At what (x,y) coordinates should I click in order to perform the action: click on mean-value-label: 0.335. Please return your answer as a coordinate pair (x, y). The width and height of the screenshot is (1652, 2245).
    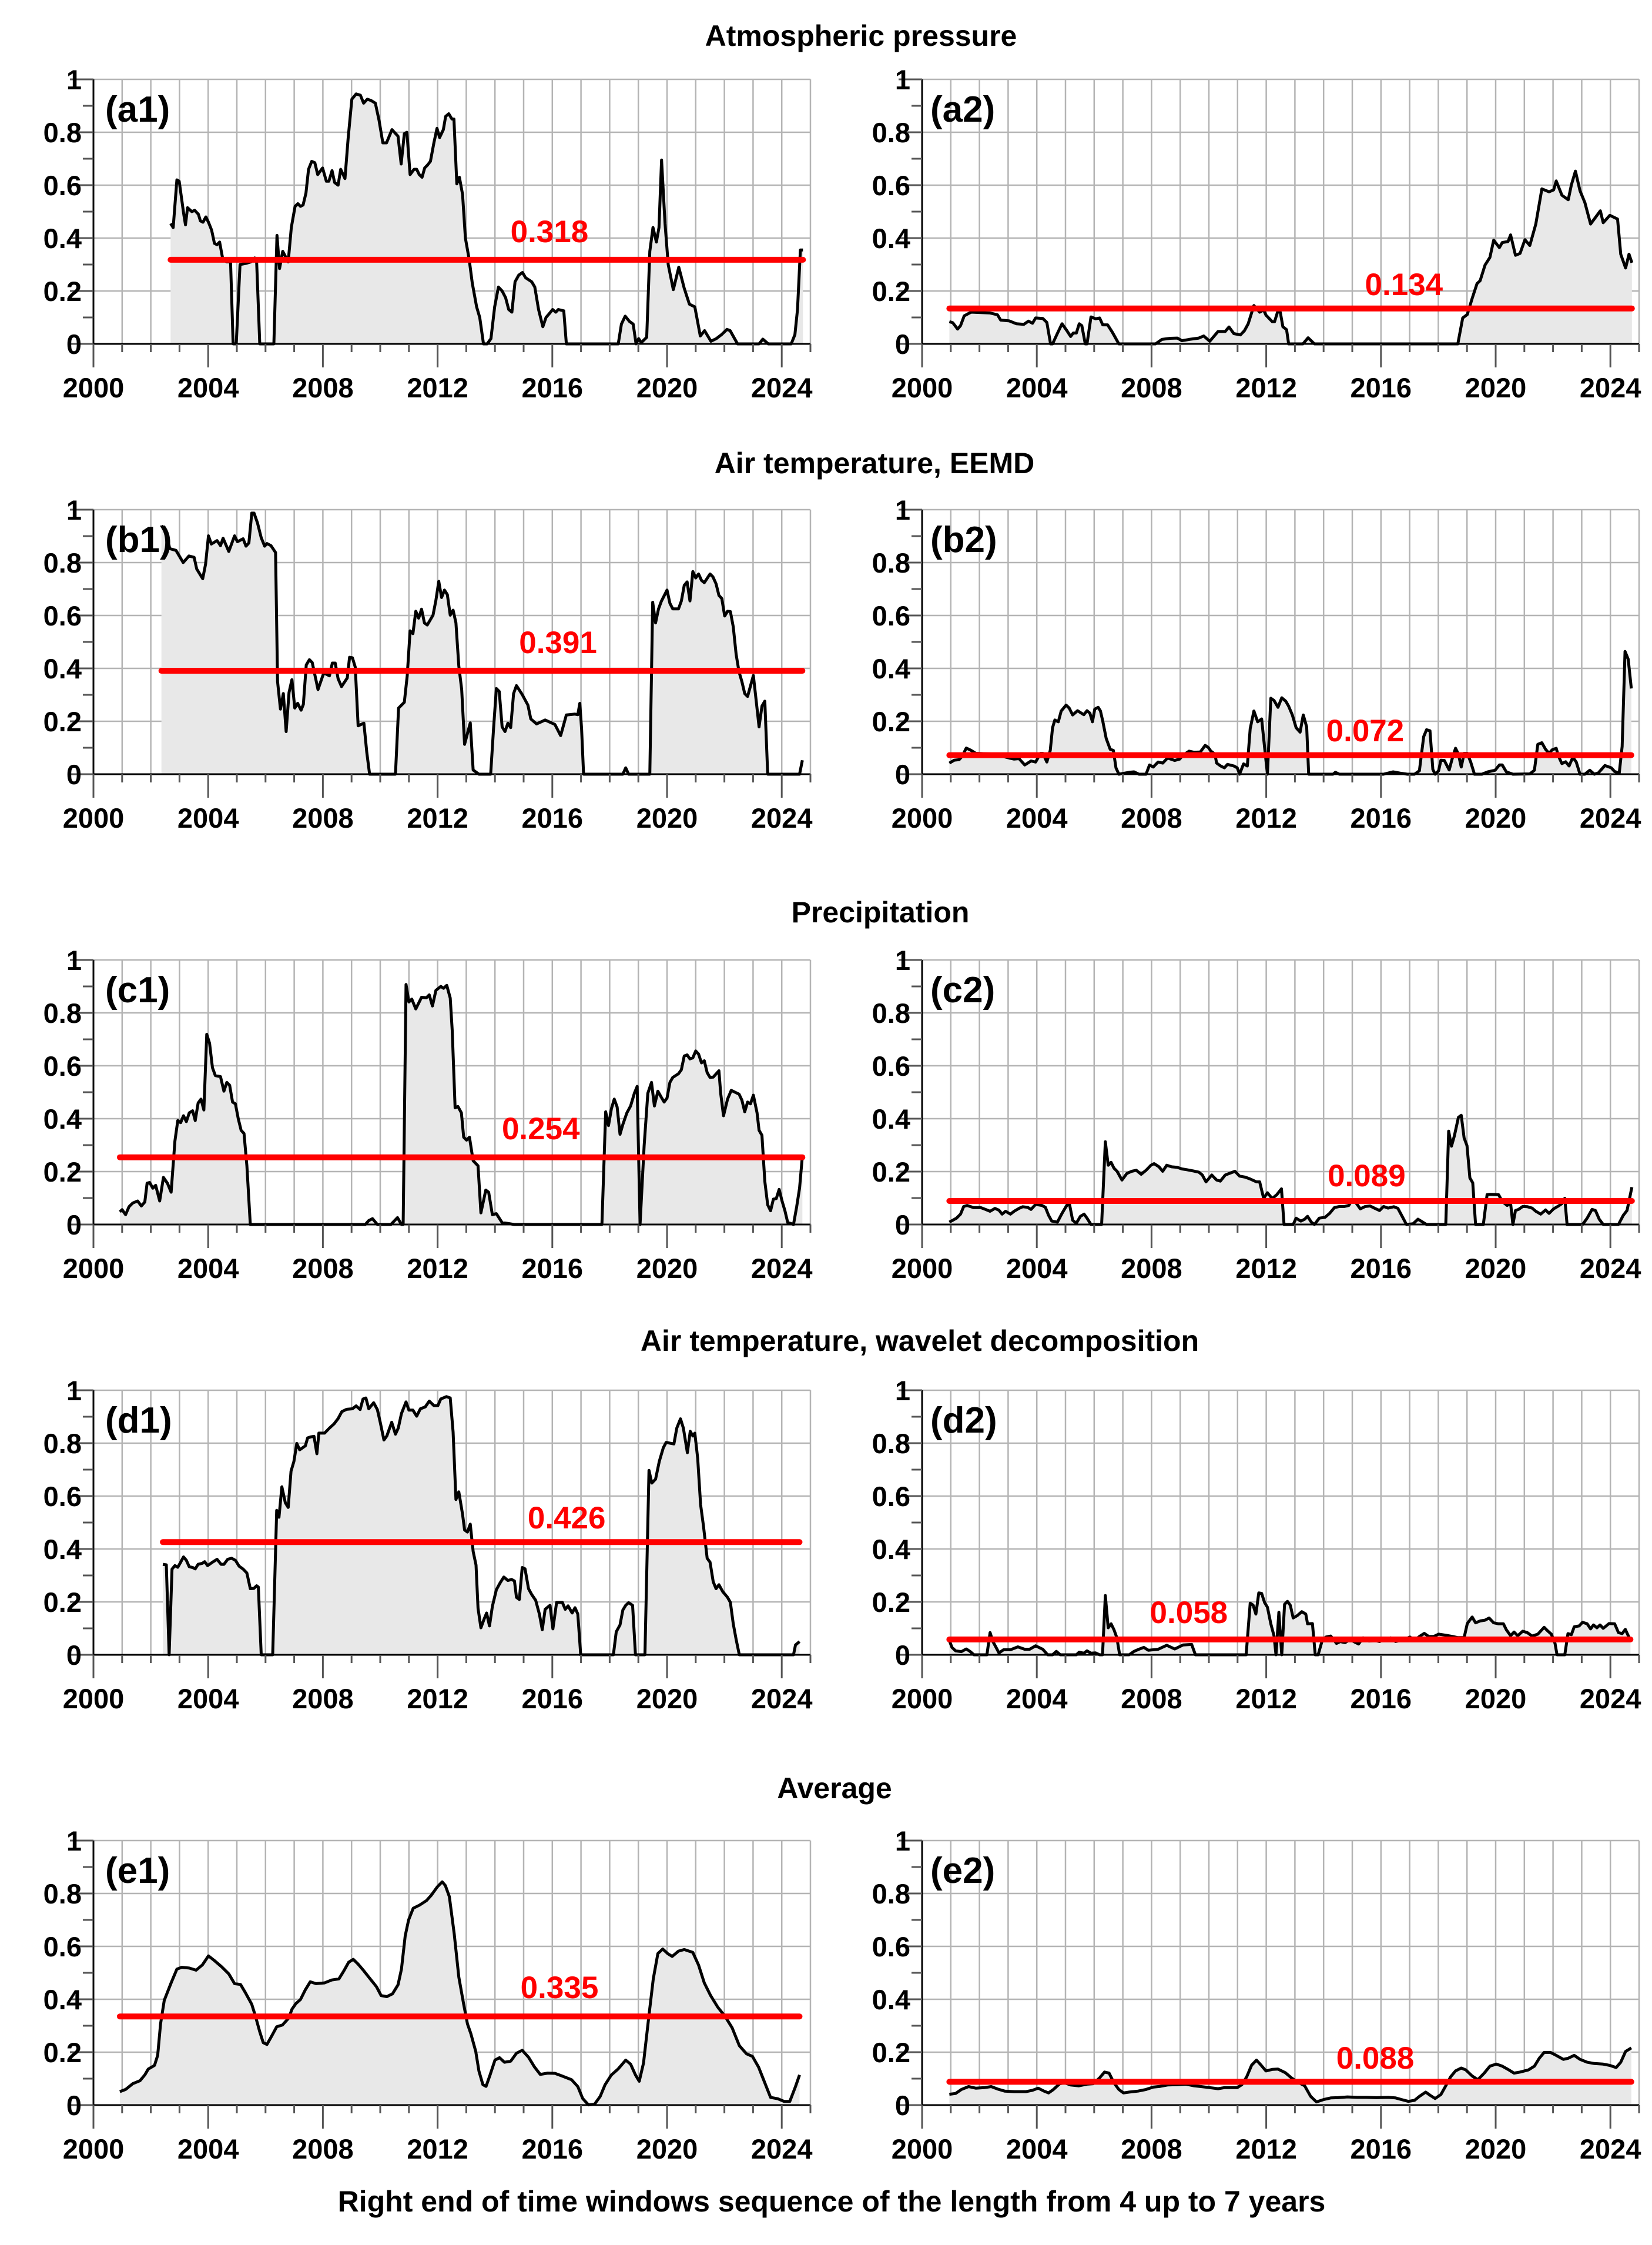
    Looking at the image, I should click on (560, 1987).